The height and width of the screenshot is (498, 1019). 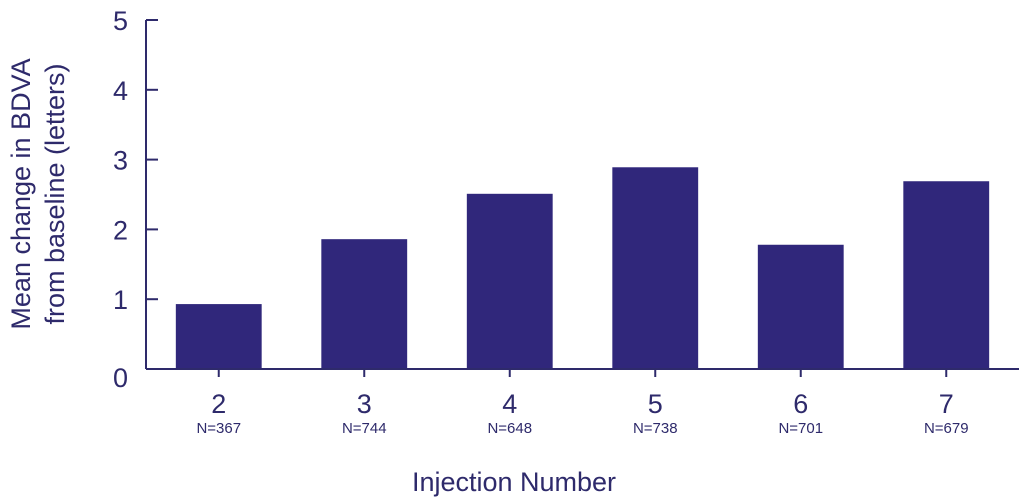 What do you see at coordinates (655, 428) in the screenshot?
I see `x-tick-sample-size: N=738` at bounding box center [655, 428].